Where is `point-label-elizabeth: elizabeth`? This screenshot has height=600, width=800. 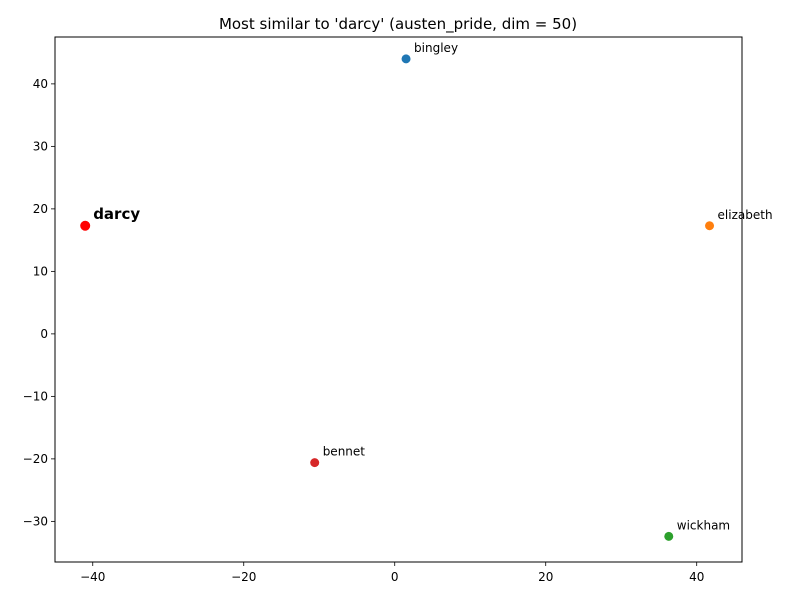
point-label-elizabeth: elizabeth is located at coordinates (745, 215).